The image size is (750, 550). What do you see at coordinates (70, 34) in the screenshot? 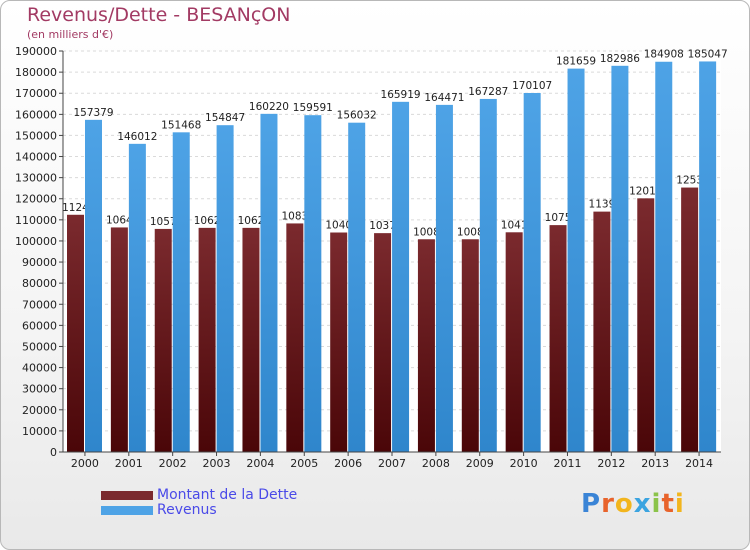
I see `chart-subtitle: (en milliers d'€)` at bounding box center [70, 34].